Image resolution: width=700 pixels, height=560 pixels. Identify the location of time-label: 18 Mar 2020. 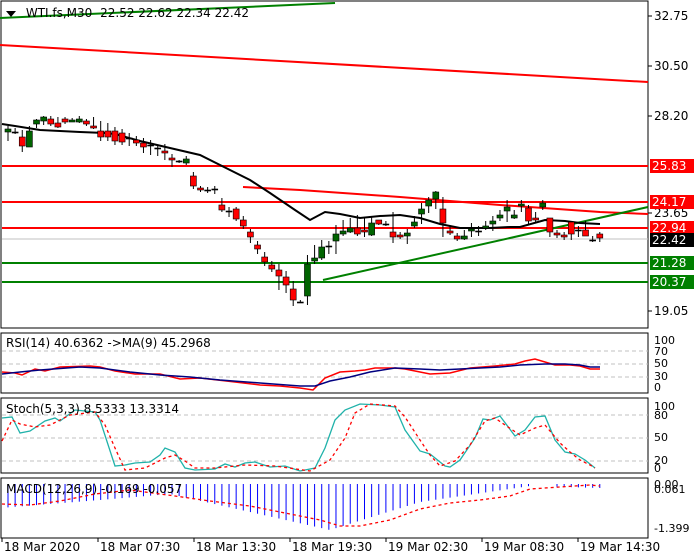
(42, 547).